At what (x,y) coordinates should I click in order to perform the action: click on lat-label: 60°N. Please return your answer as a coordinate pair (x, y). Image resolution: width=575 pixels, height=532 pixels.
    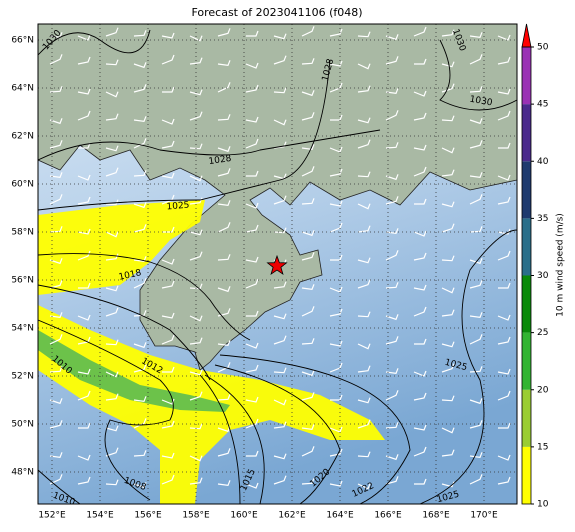
    Looking at the image, I should click on (22, 185).